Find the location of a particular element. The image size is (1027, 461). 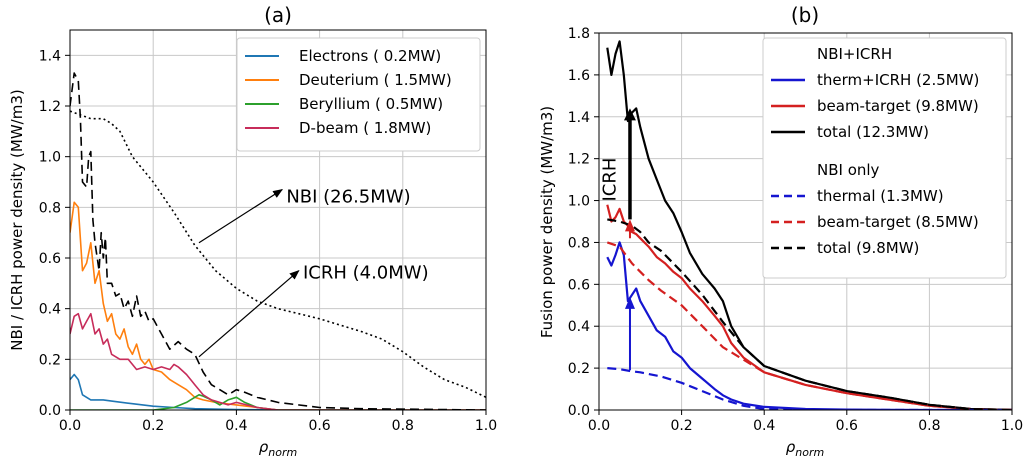

x-axis-label-b-base: ρ is located at coordinates (791, 447).